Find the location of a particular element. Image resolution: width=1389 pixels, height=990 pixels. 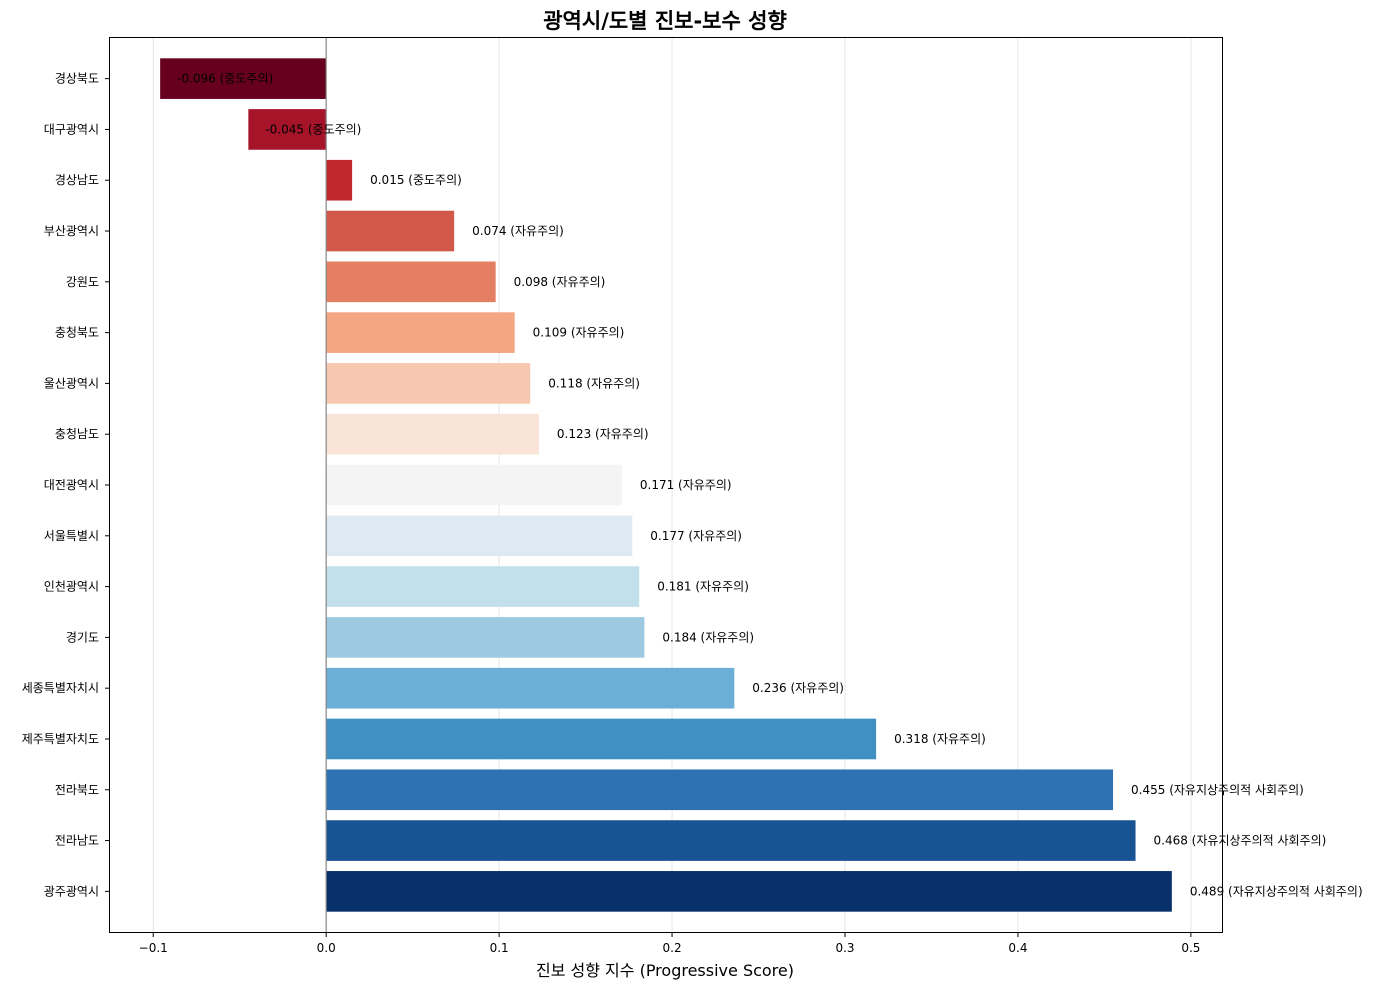

y-tick-label: 광주광역시 is located at coordinates (71, 891).